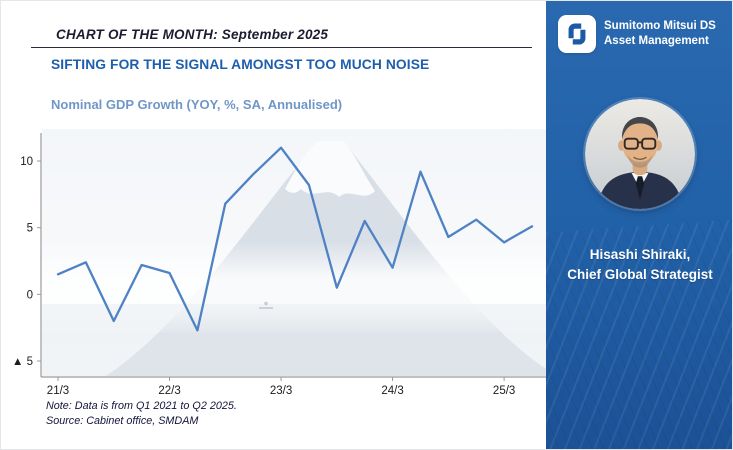 The width and height of the screenshot is (733, 450). I want to click on brand-name-line2: Asset Management, so click(656, 41).